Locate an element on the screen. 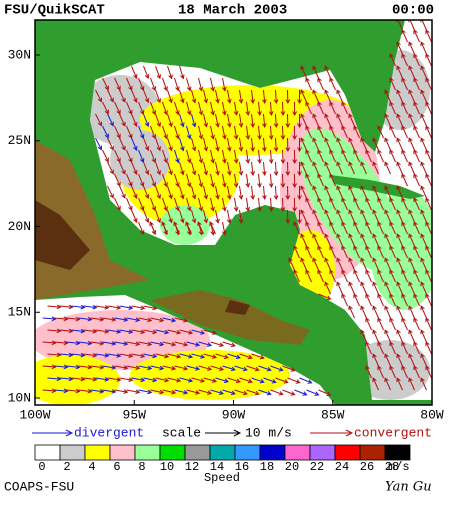 This screenshot has height=505, width=450. legend-convergent: convergent is located at coordinates (393, 432).